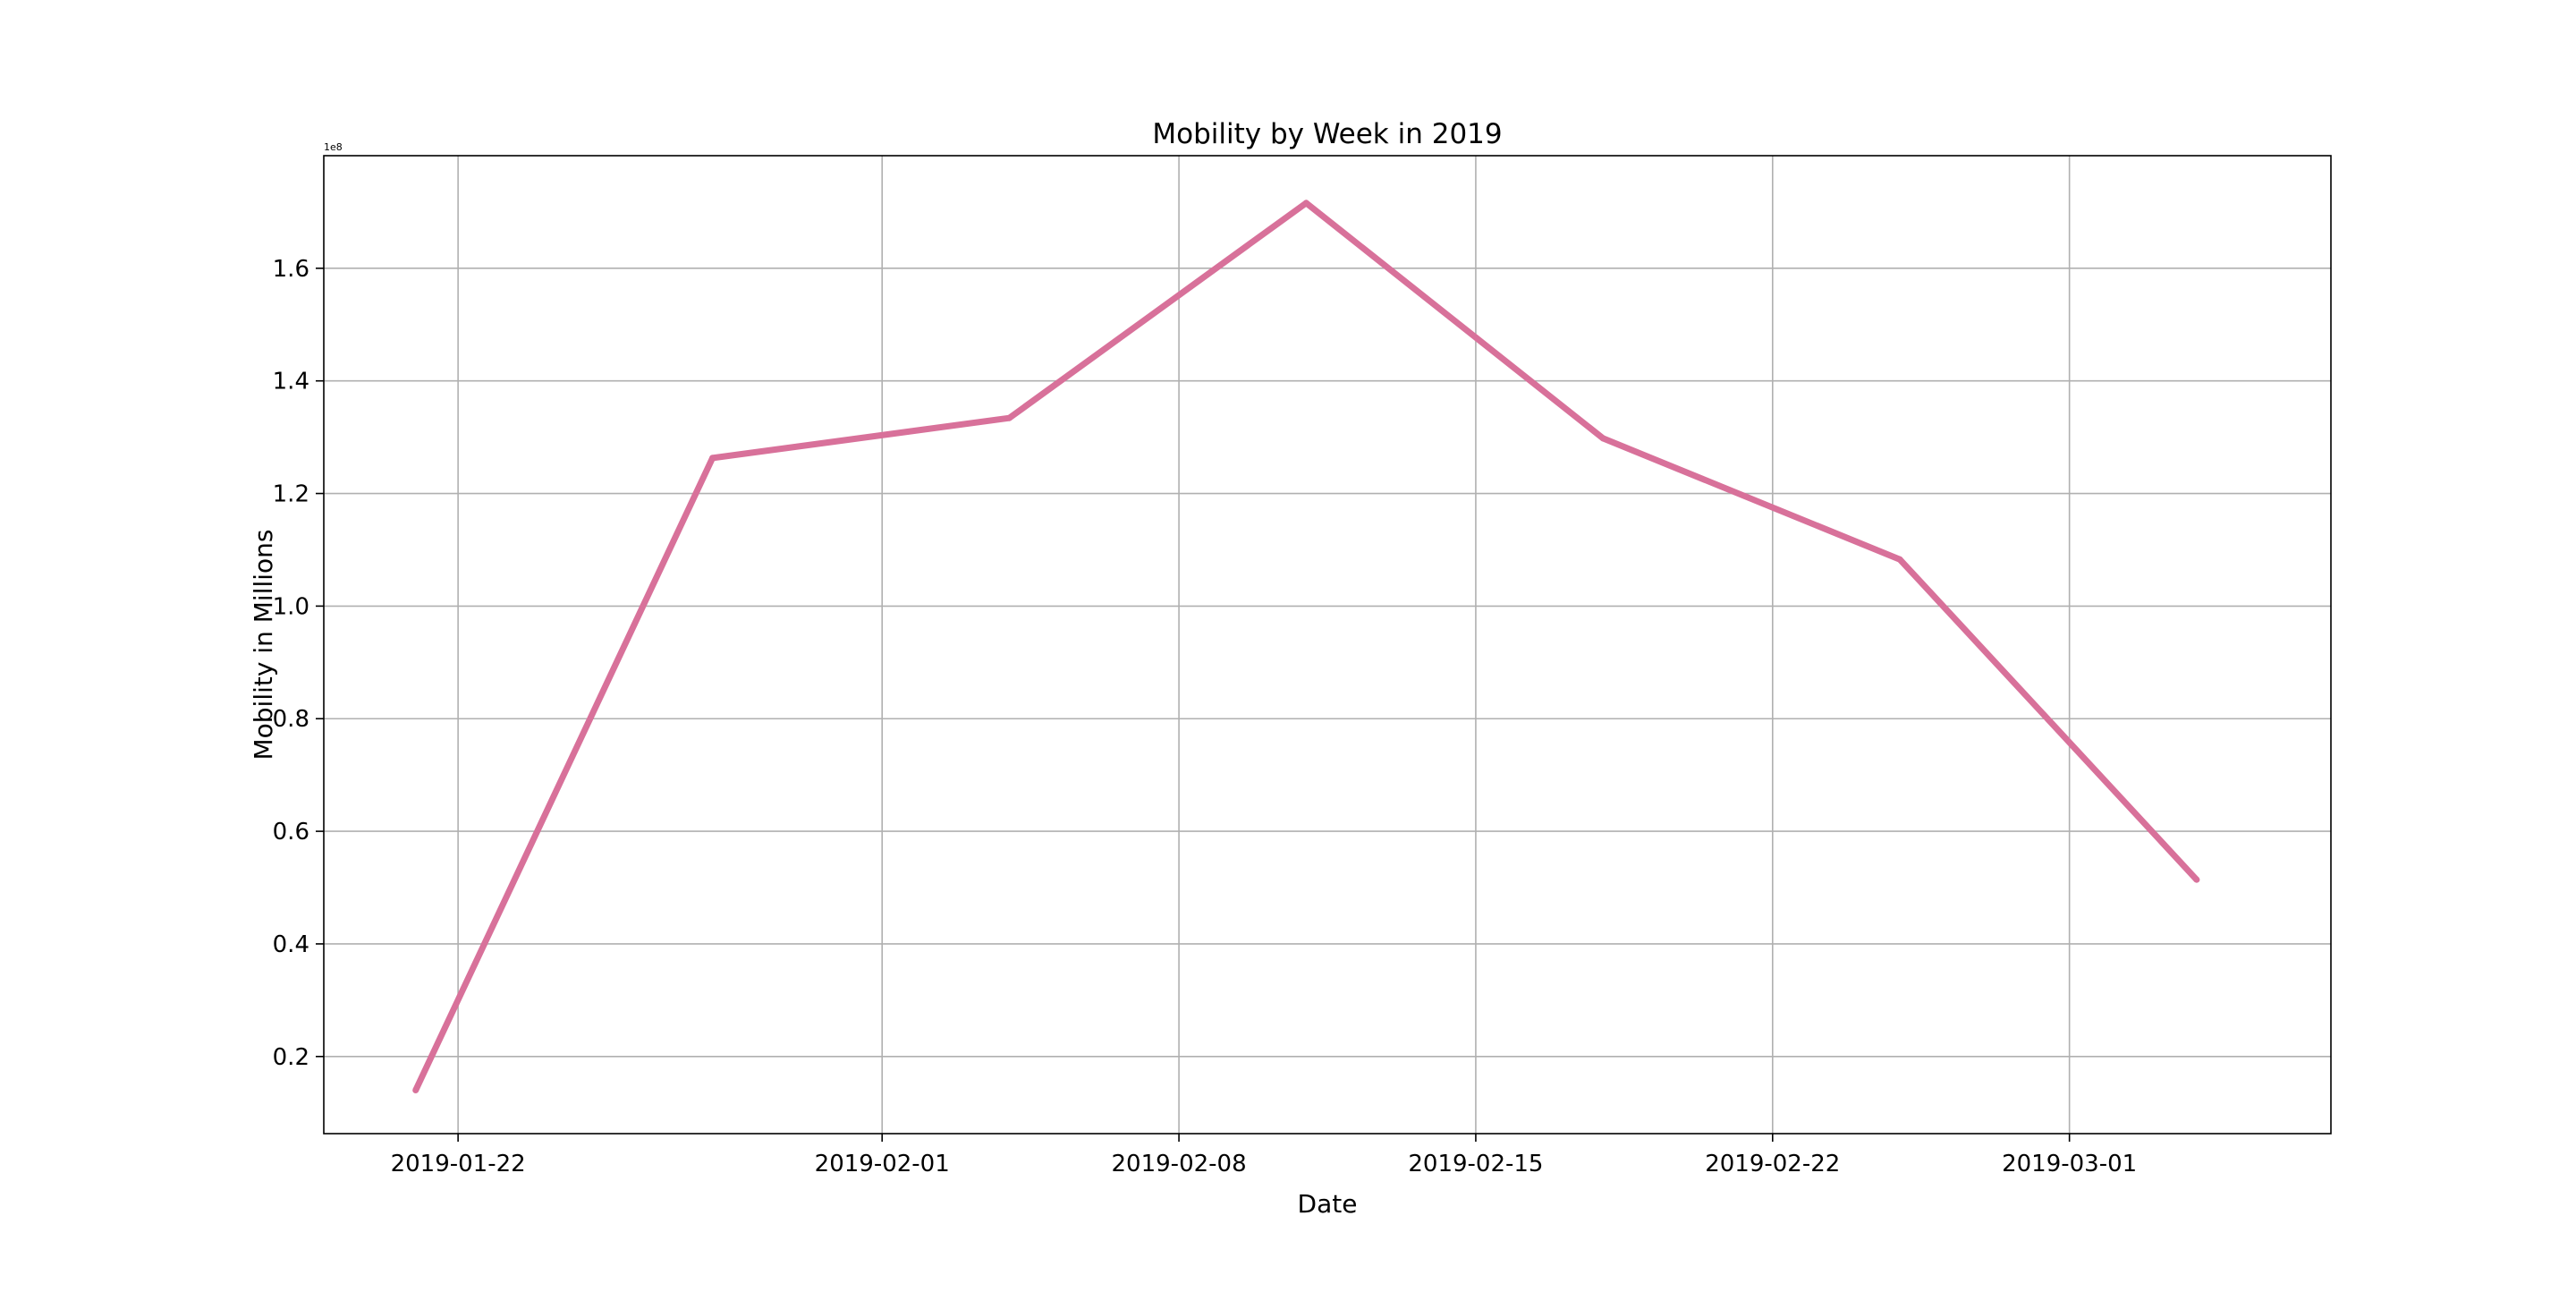  I want to click on y-axis-label: Mobility in Millions, so click(263, 644).